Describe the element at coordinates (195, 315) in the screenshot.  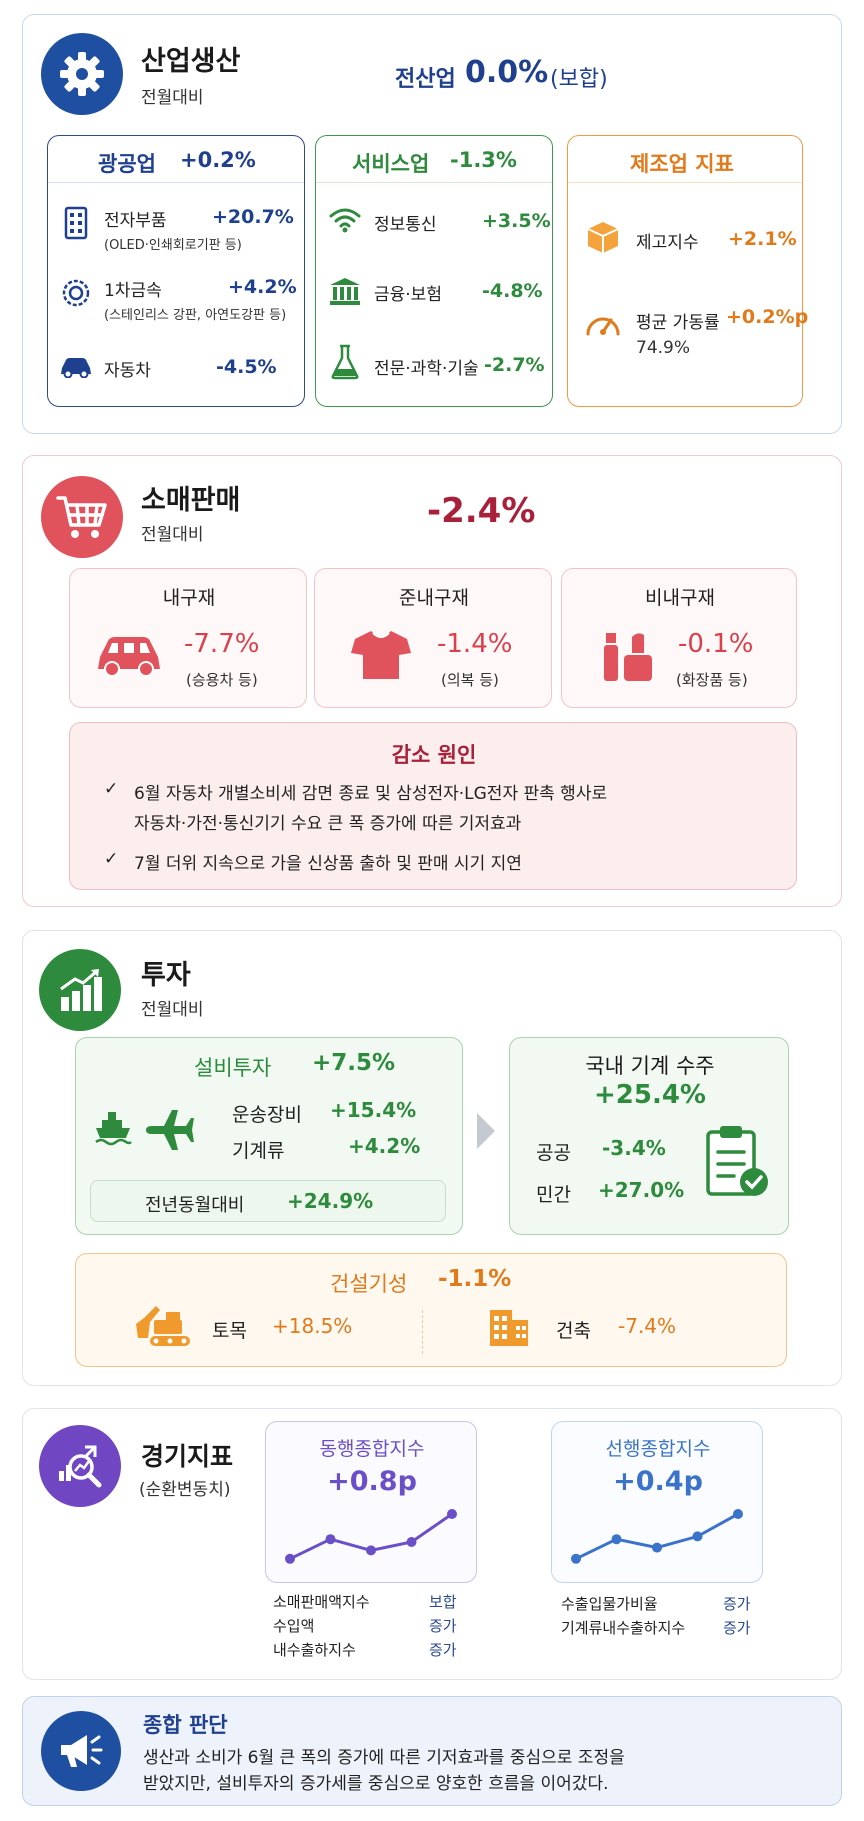
I see `mining-item-note: (스테인리스 강판, 아연도강판 등)` at that location.